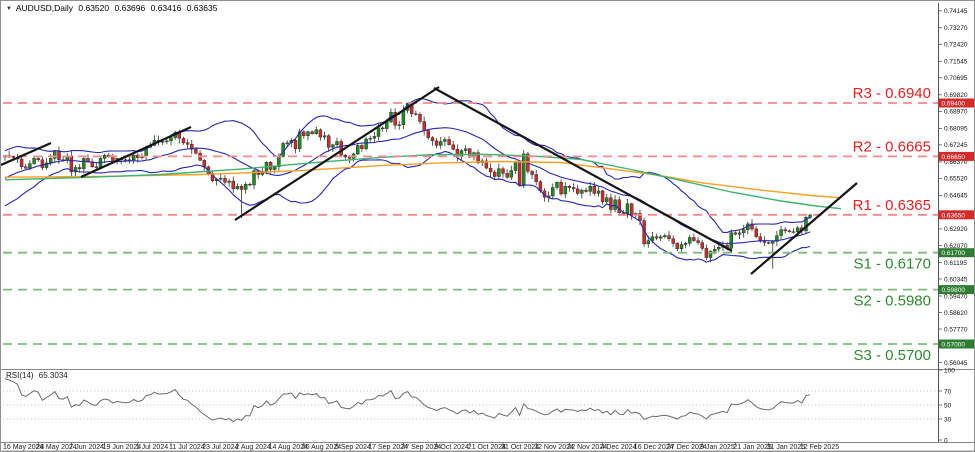 The height and width of the screenshot is (452, 975). I want to click on rsi-line, so click(407, 400).